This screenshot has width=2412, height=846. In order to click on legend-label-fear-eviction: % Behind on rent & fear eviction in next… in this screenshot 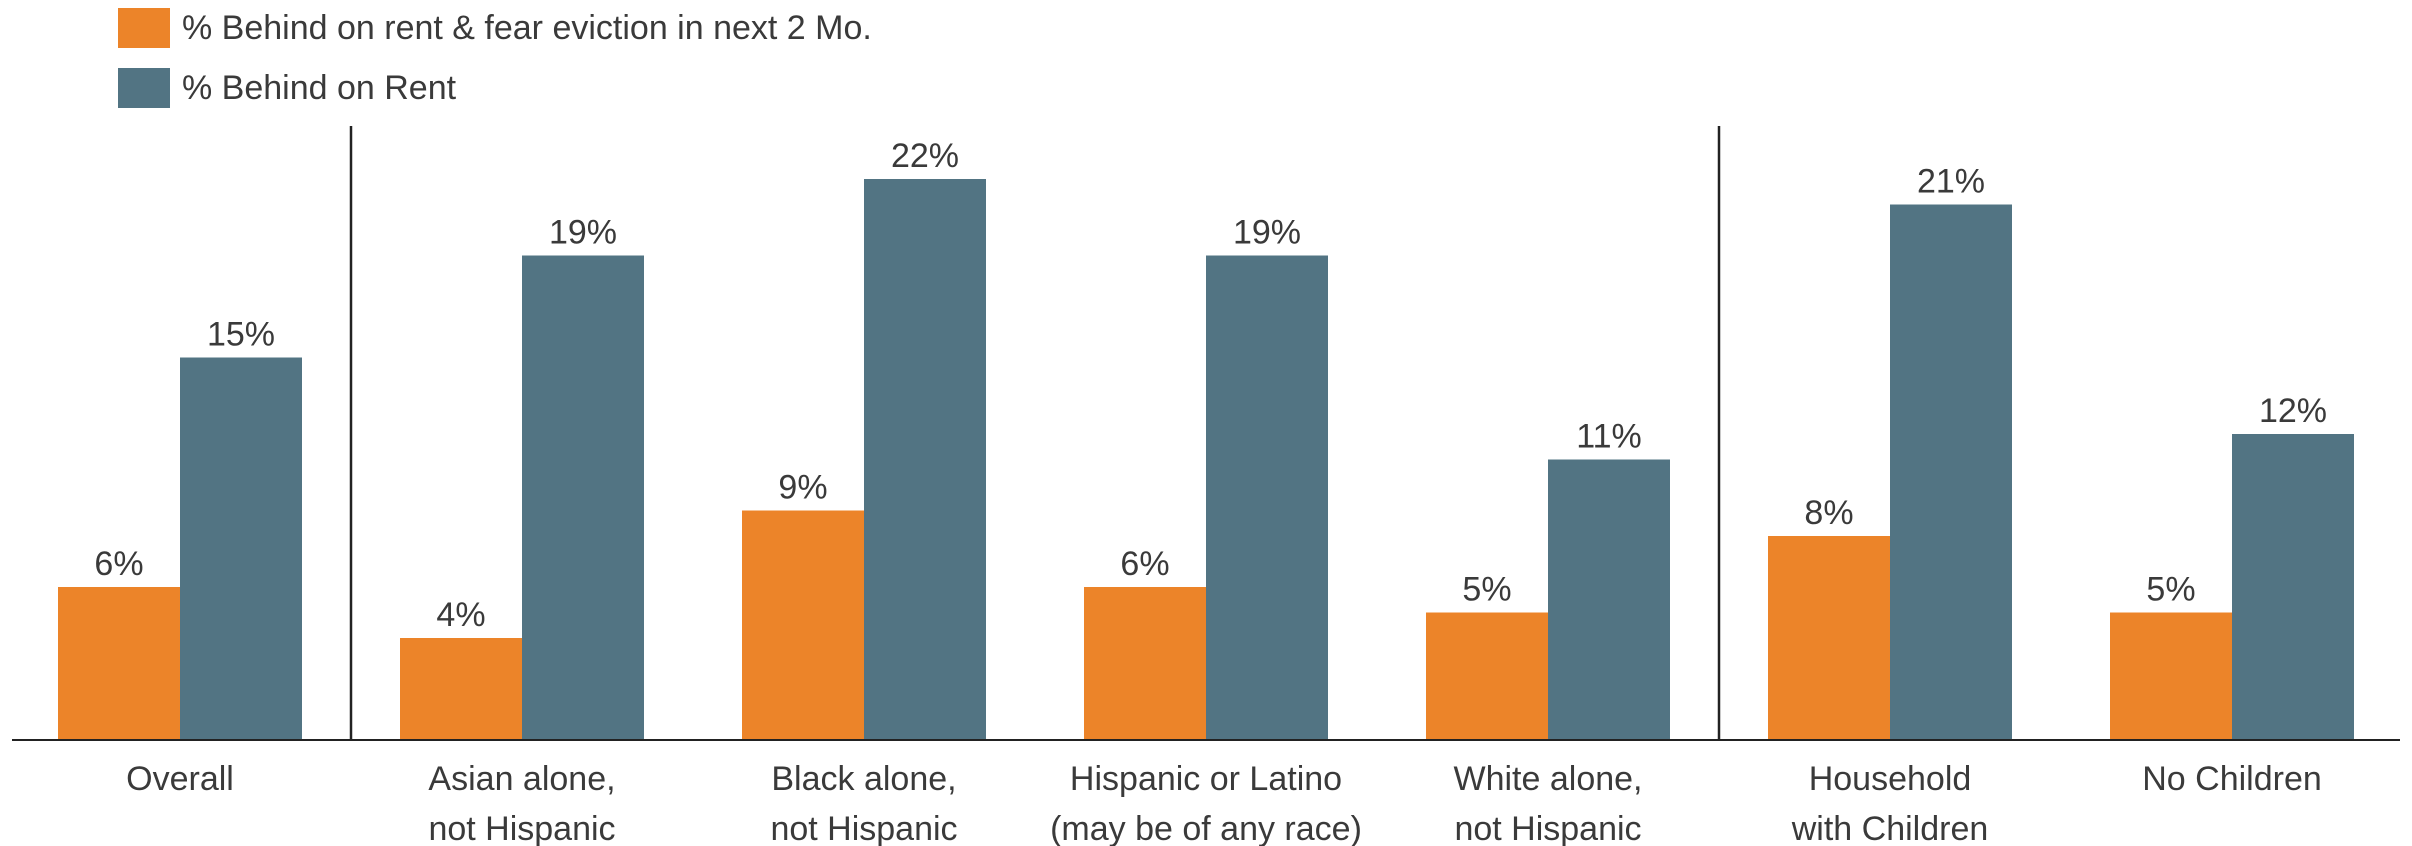, I will do `click(527, 27)`.